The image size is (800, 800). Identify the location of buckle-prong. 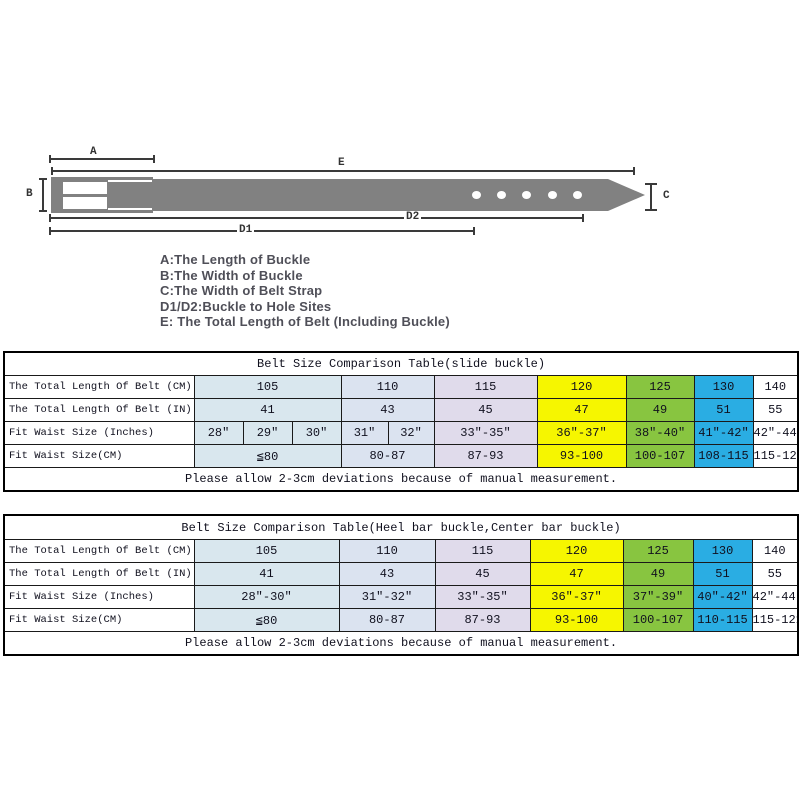
(83, 195).